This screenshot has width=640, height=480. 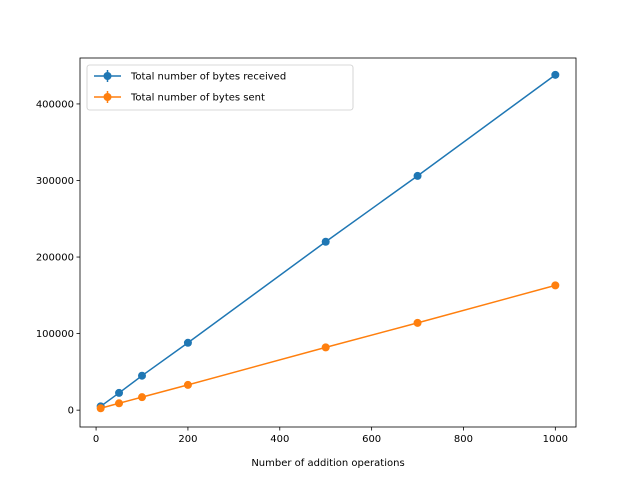 What do you see at coordinates (96, 439) in the screenshot?
I see `x-tick-label: 0` at bounding box center [96, 439].